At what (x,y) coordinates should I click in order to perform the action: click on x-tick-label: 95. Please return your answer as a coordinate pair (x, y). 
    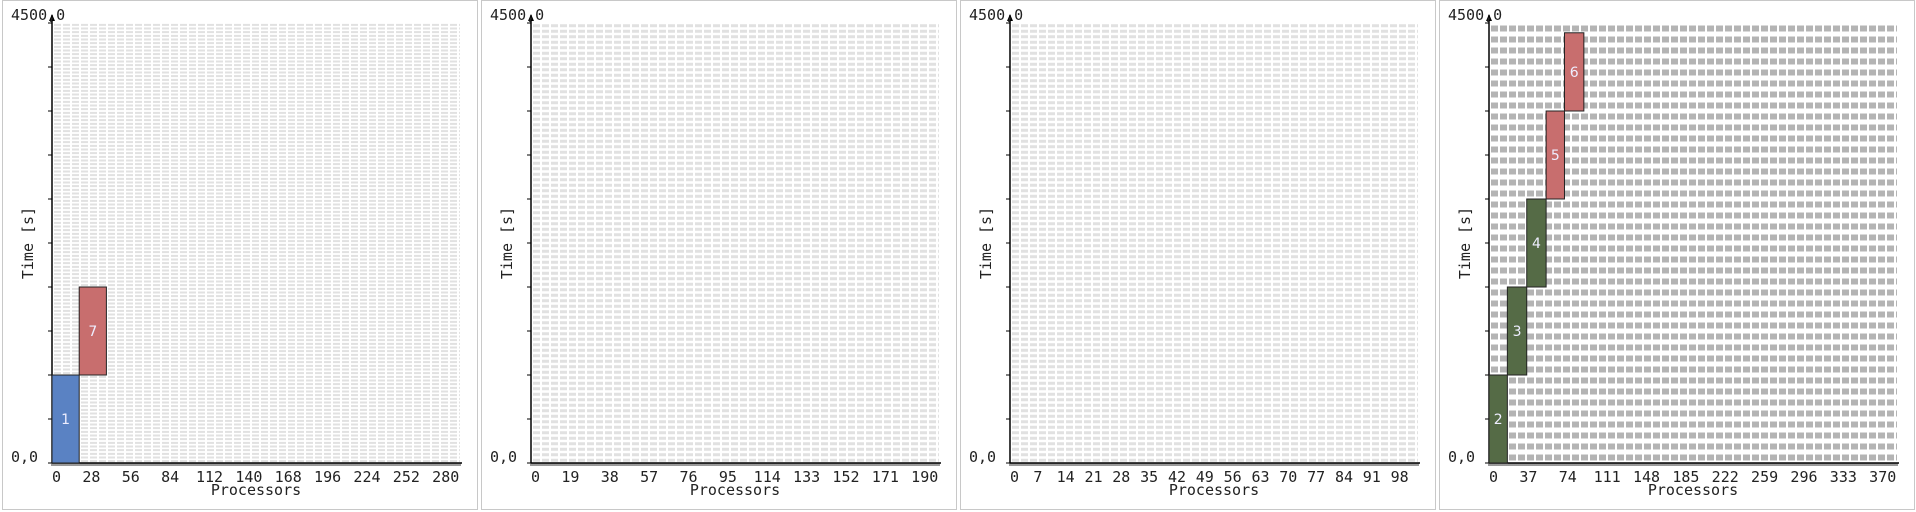
    Looking at the image, I should click on (728, 477).